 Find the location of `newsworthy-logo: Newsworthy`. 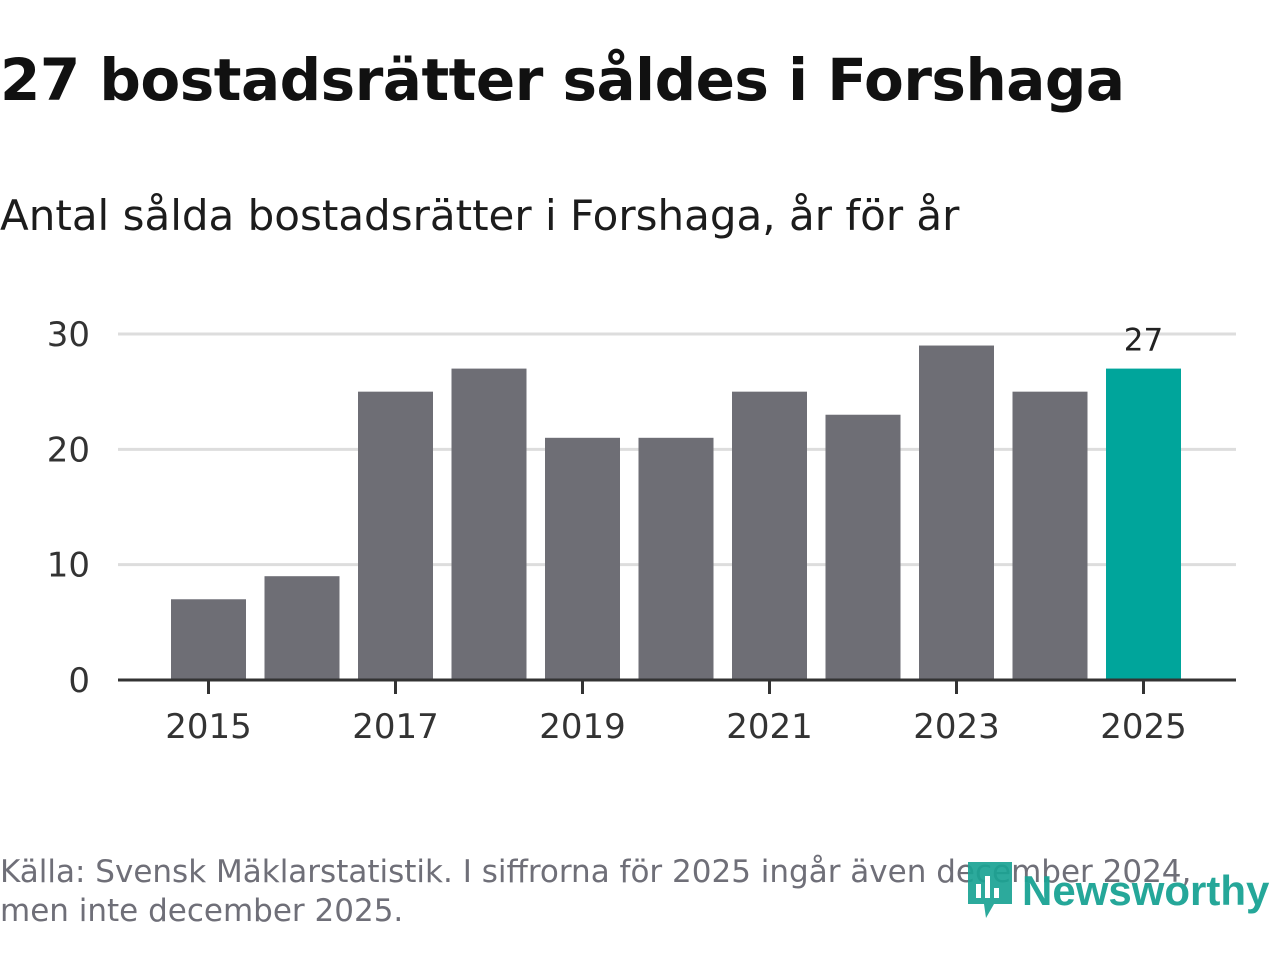

newsworthy-logo: Newsworthy is located at coordinates (1116, 891).